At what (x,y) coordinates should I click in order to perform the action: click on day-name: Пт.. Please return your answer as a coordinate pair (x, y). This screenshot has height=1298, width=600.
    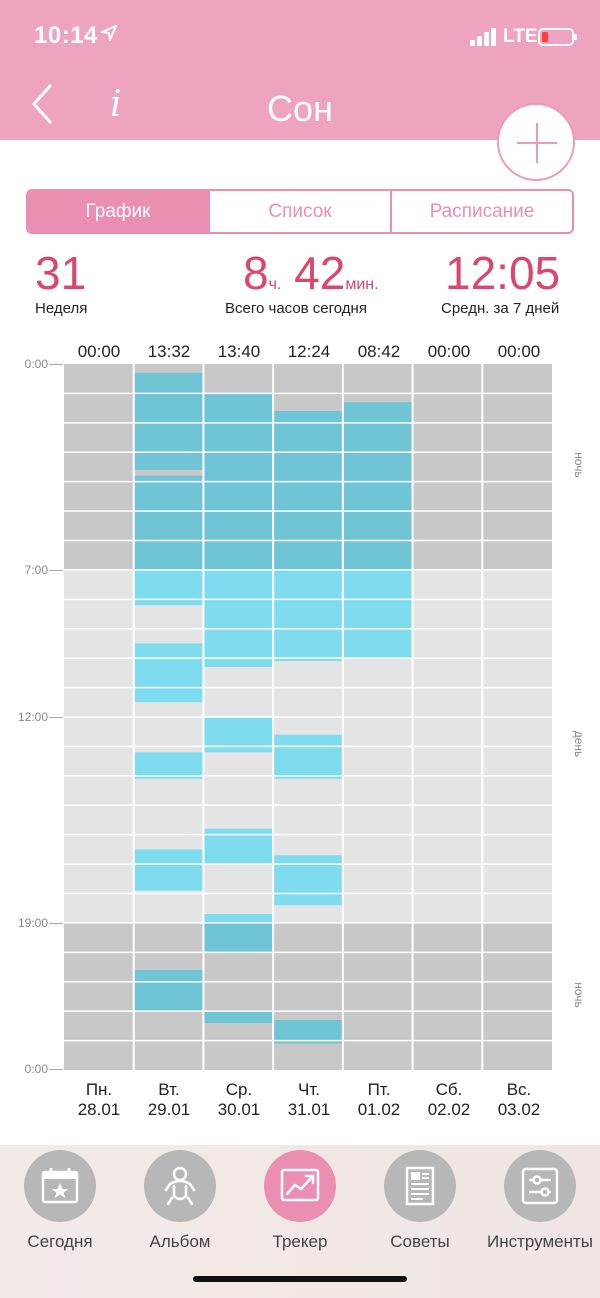
    Looking at the image, I should click on (379, 1089).